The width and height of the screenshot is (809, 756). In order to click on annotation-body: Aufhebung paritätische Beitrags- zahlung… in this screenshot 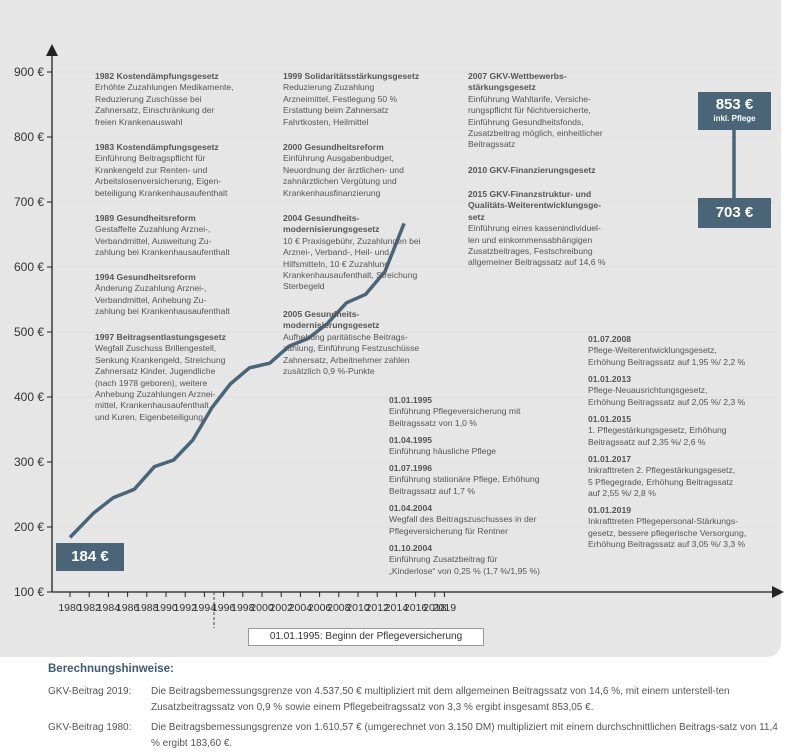, I will do `click(351, 354)`.